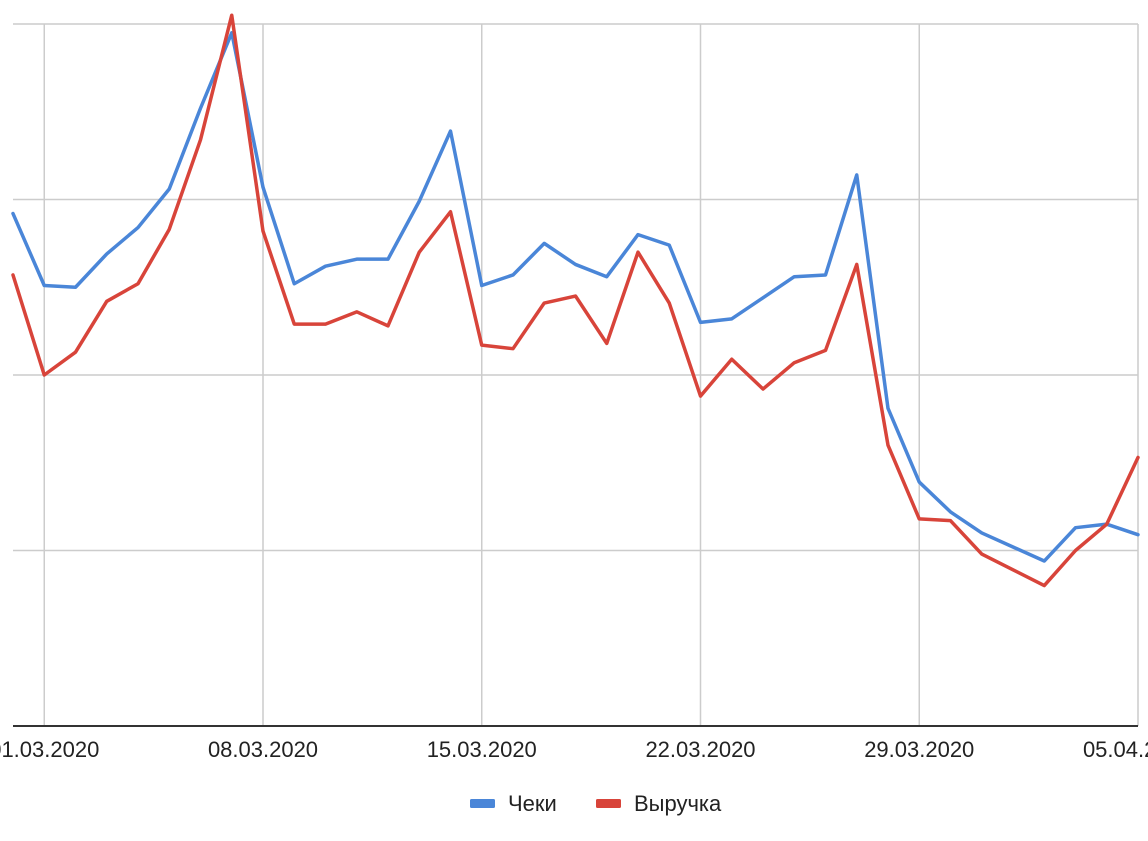 Image resolution: width=1148 pixels, height=841 pixels. I want to click on x-tick-label: 08.03.2020, so click(263, 749).